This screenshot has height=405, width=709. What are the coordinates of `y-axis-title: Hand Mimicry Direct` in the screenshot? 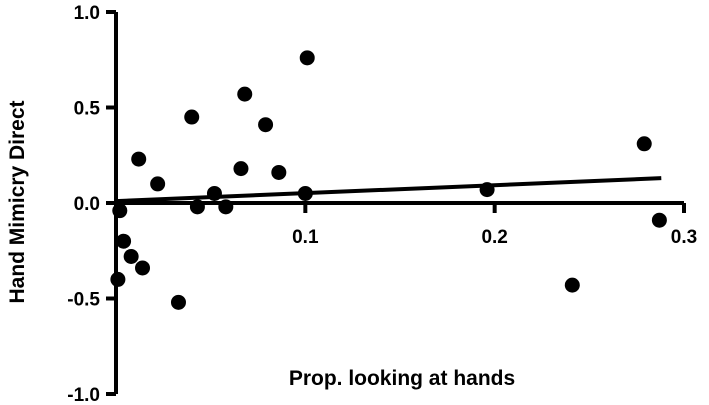 It's located at (17, 201).